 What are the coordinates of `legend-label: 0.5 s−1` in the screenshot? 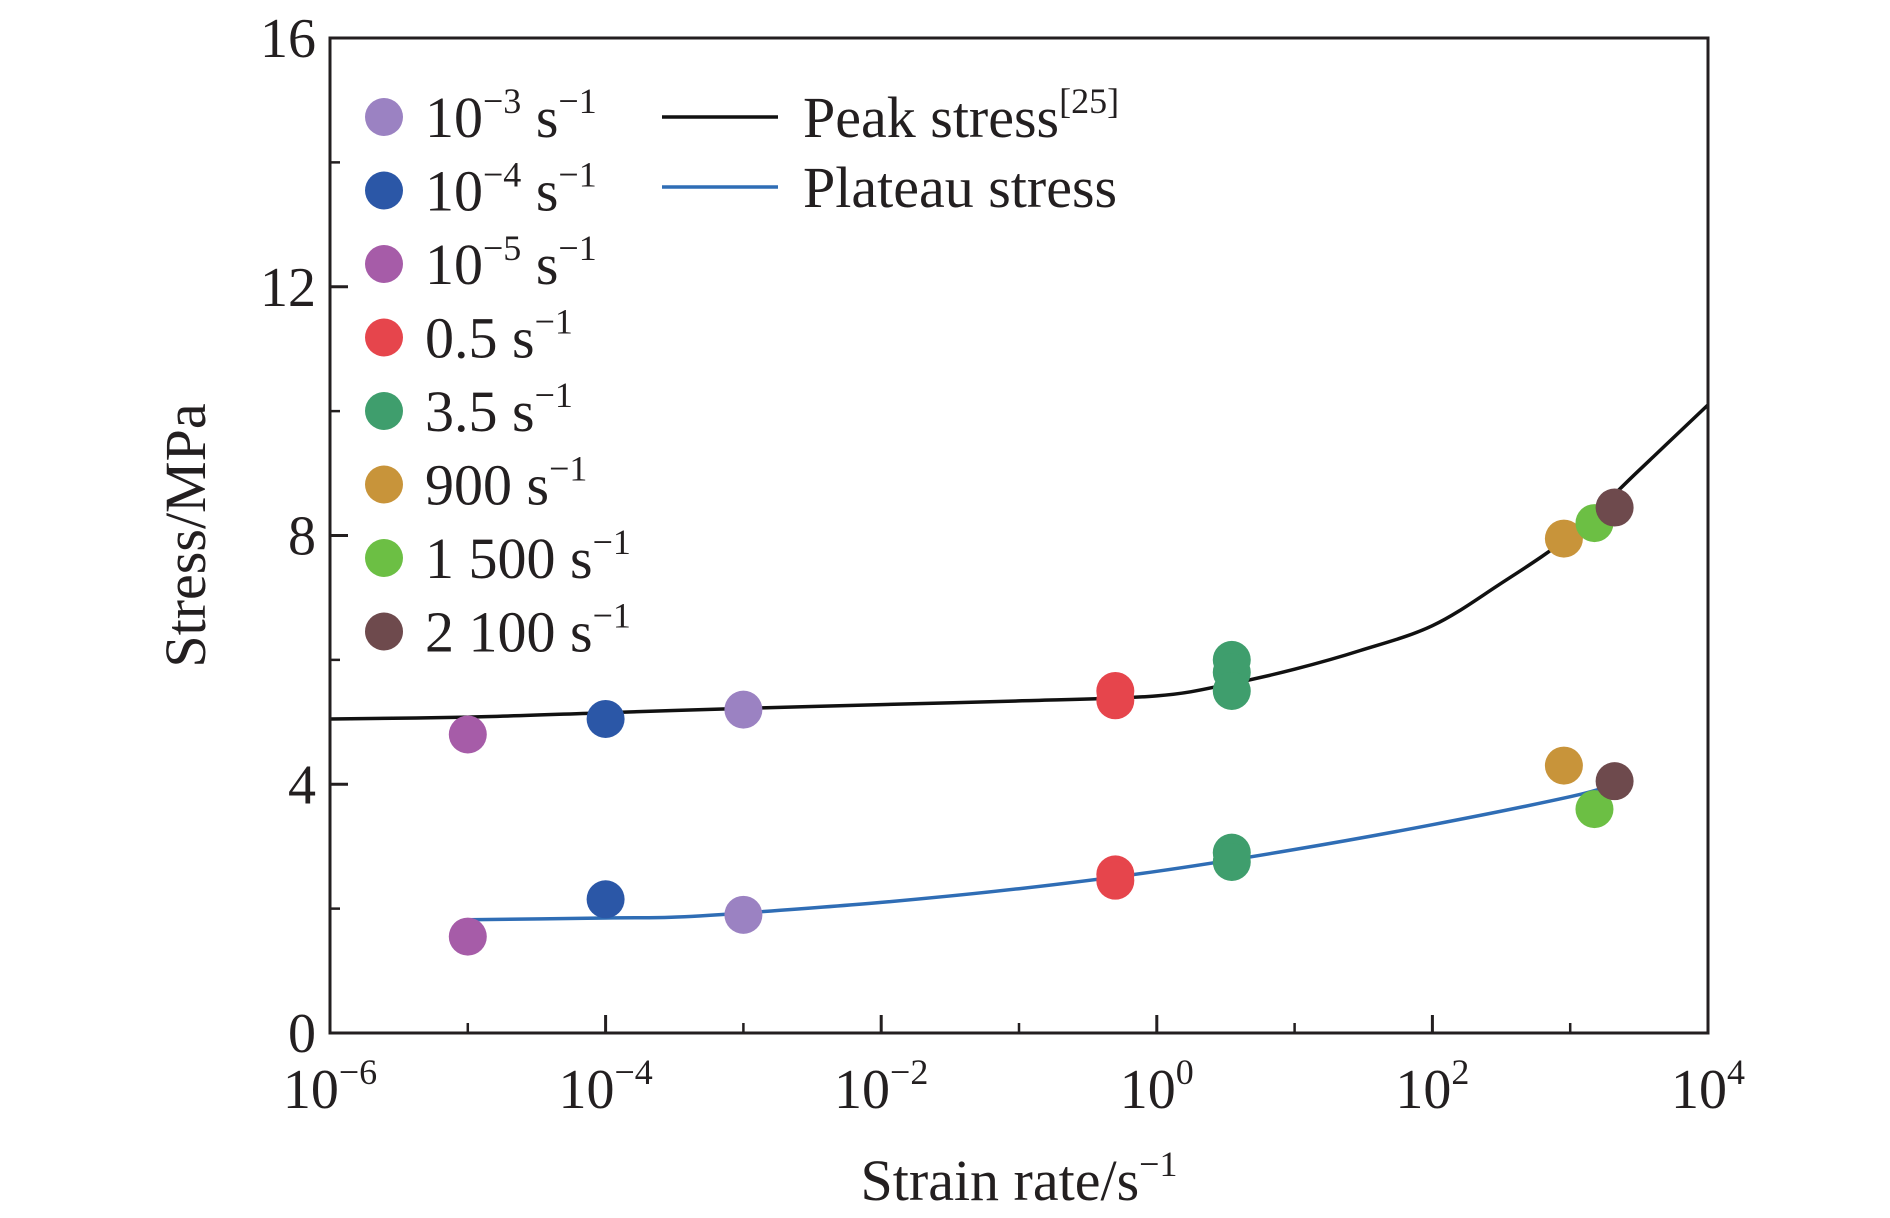 It's located at (499, 336).